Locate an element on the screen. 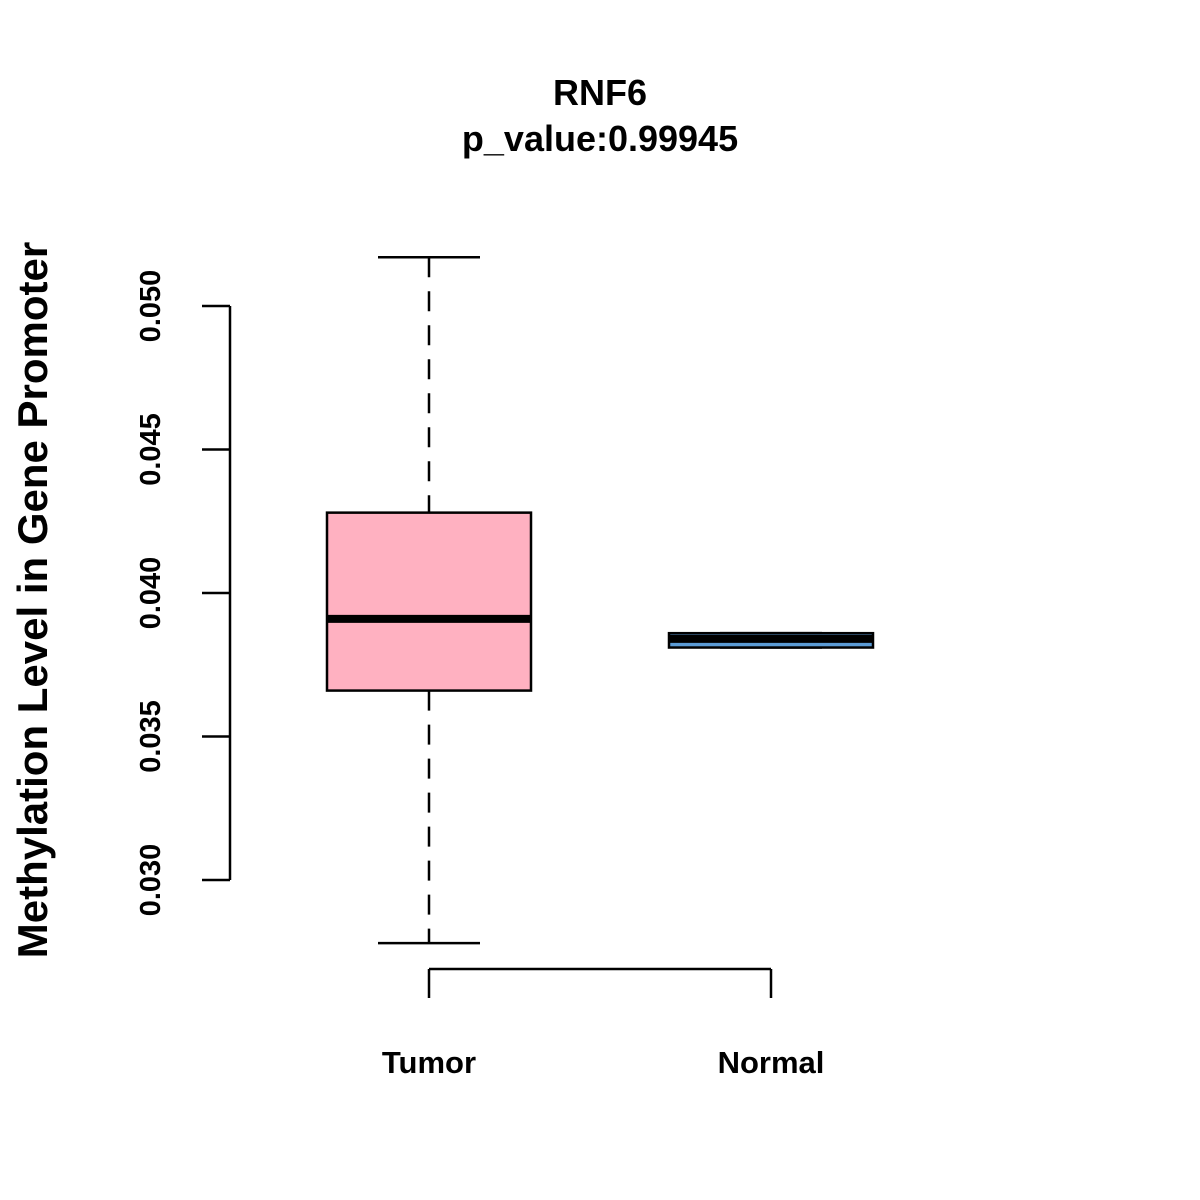  y-axis: 0.030 0.035 0.040 0.045 0.050 is located at coordinates (183, 593).